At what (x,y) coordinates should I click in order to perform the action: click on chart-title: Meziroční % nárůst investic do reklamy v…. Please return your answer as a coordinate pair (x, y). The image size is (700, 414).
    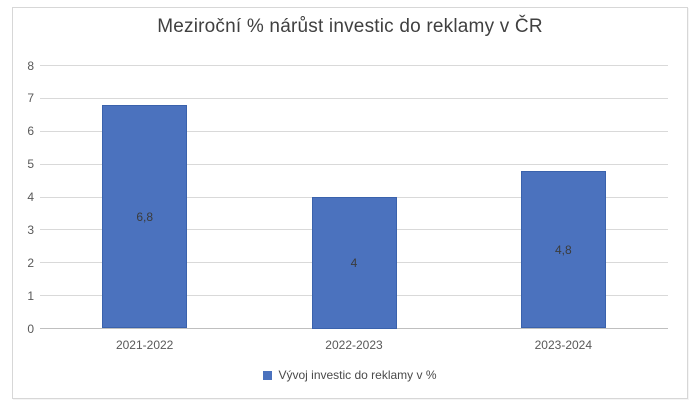
    Looking at the image, I should click on (350, 26).